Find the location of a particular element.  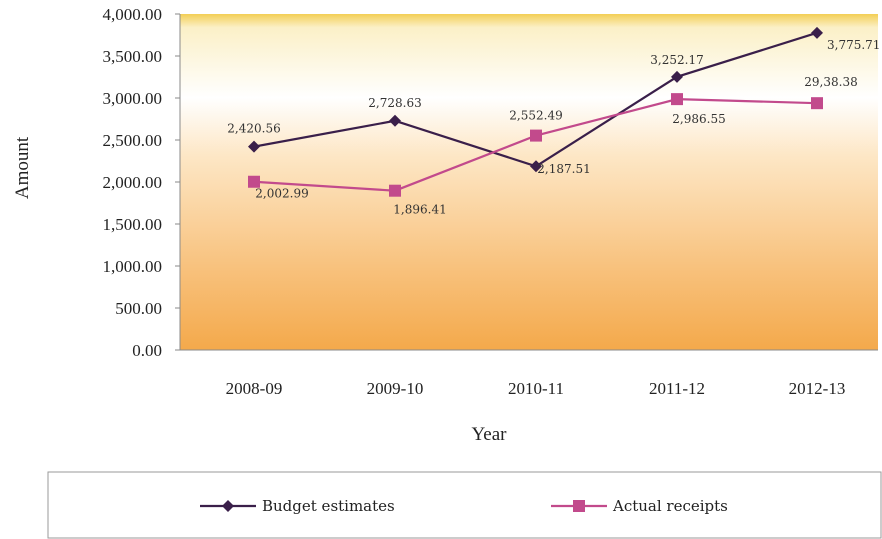

y-tick-label: 0.00 is located at coordinates (147, 350).